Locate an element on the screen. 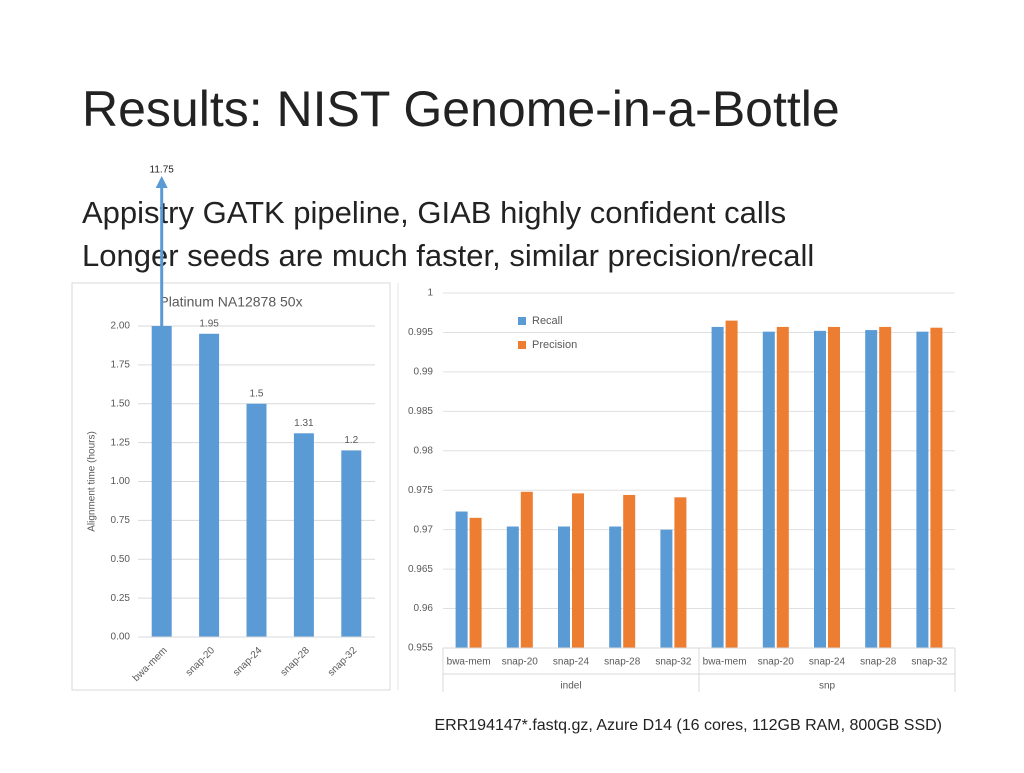 The height and width of the screenshot is (773, 1024). y-tick-label: 0.955 is located at coordinates (420, 648).